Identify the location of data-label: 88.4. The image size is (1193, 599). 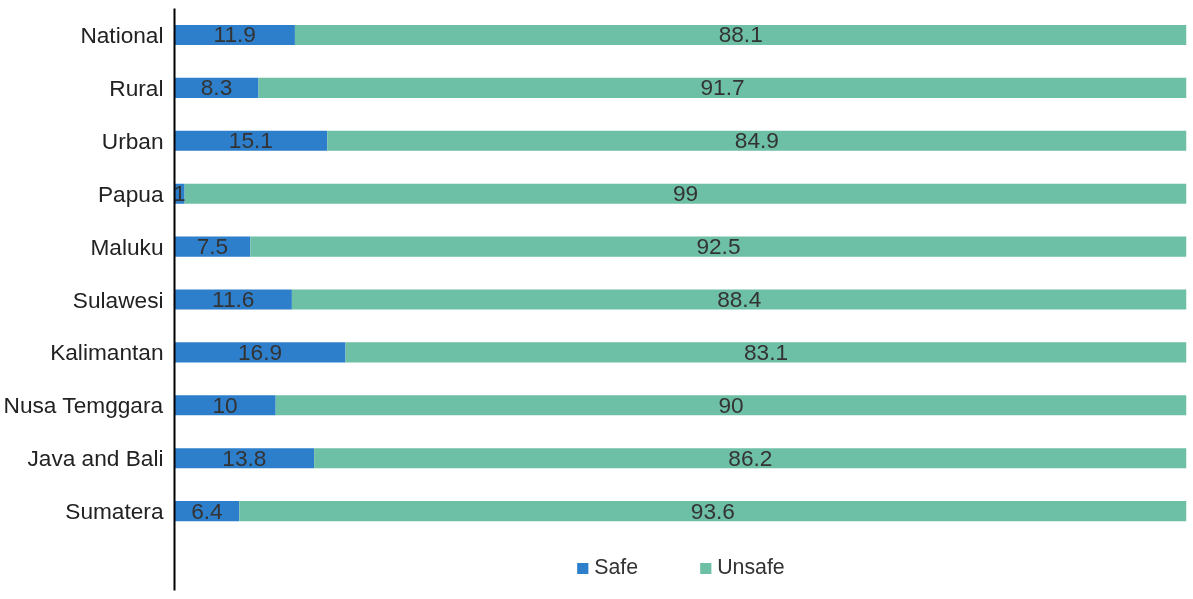
(739, 299).